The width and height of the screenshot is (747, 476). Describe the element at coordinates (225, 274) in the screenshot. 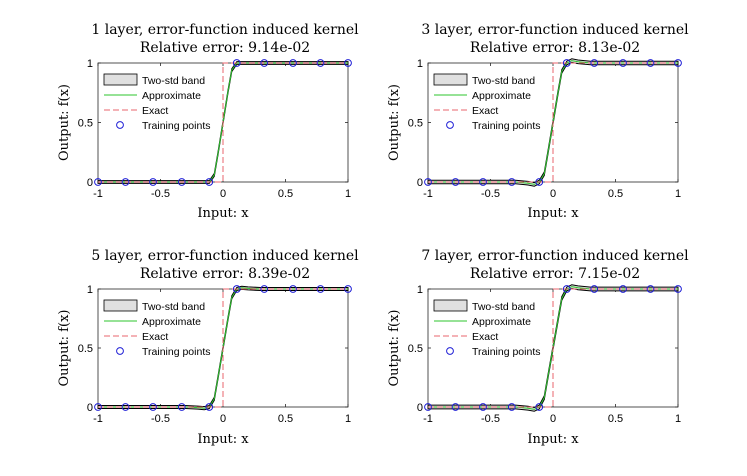

I see `chart-subtitle: Relative error: 8.39e-02` at that location.